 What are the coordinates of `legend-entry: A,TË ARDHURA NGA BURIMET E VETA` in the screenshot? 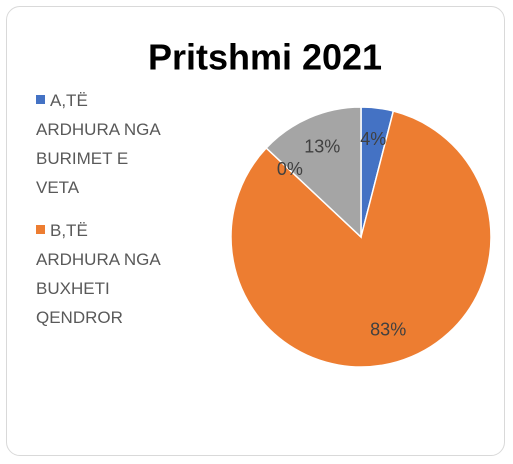 It's located at (98, 144).